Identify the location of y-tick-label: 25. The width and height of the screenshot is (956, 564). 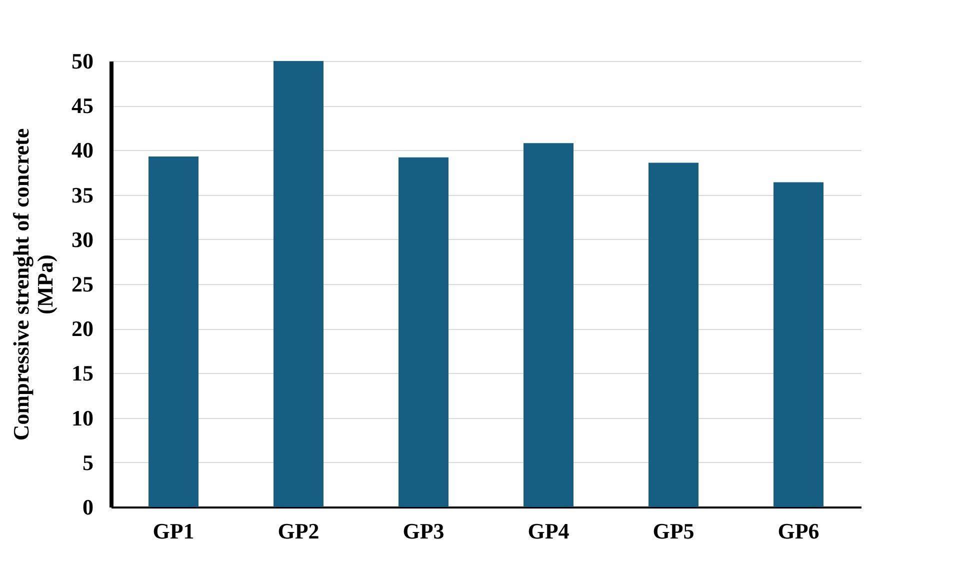
(83, 284).